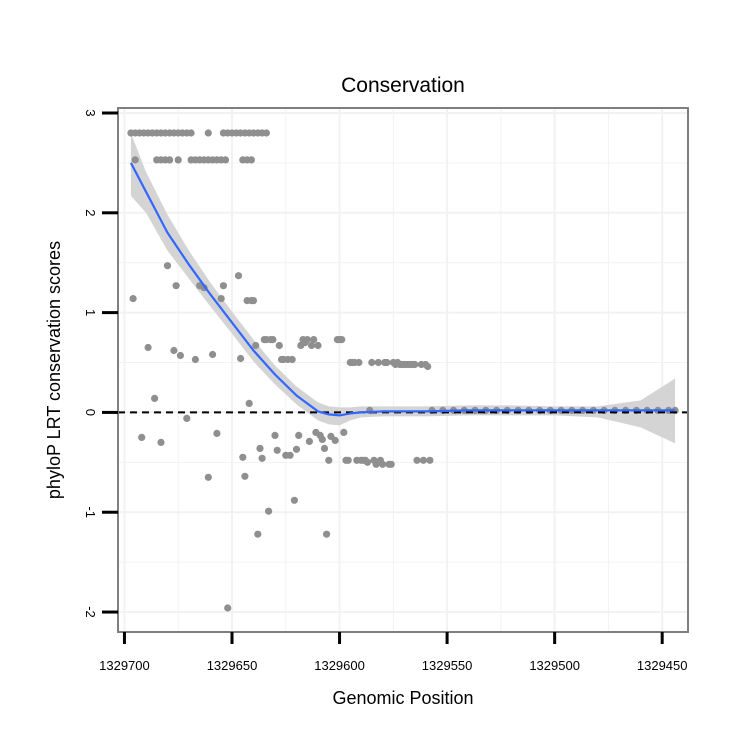 The width and height of the screenshot is (750, 750). Describe the element at coordinates (662, 665) in the screenshot. I see `x-tick-label: 1329450` at that location.